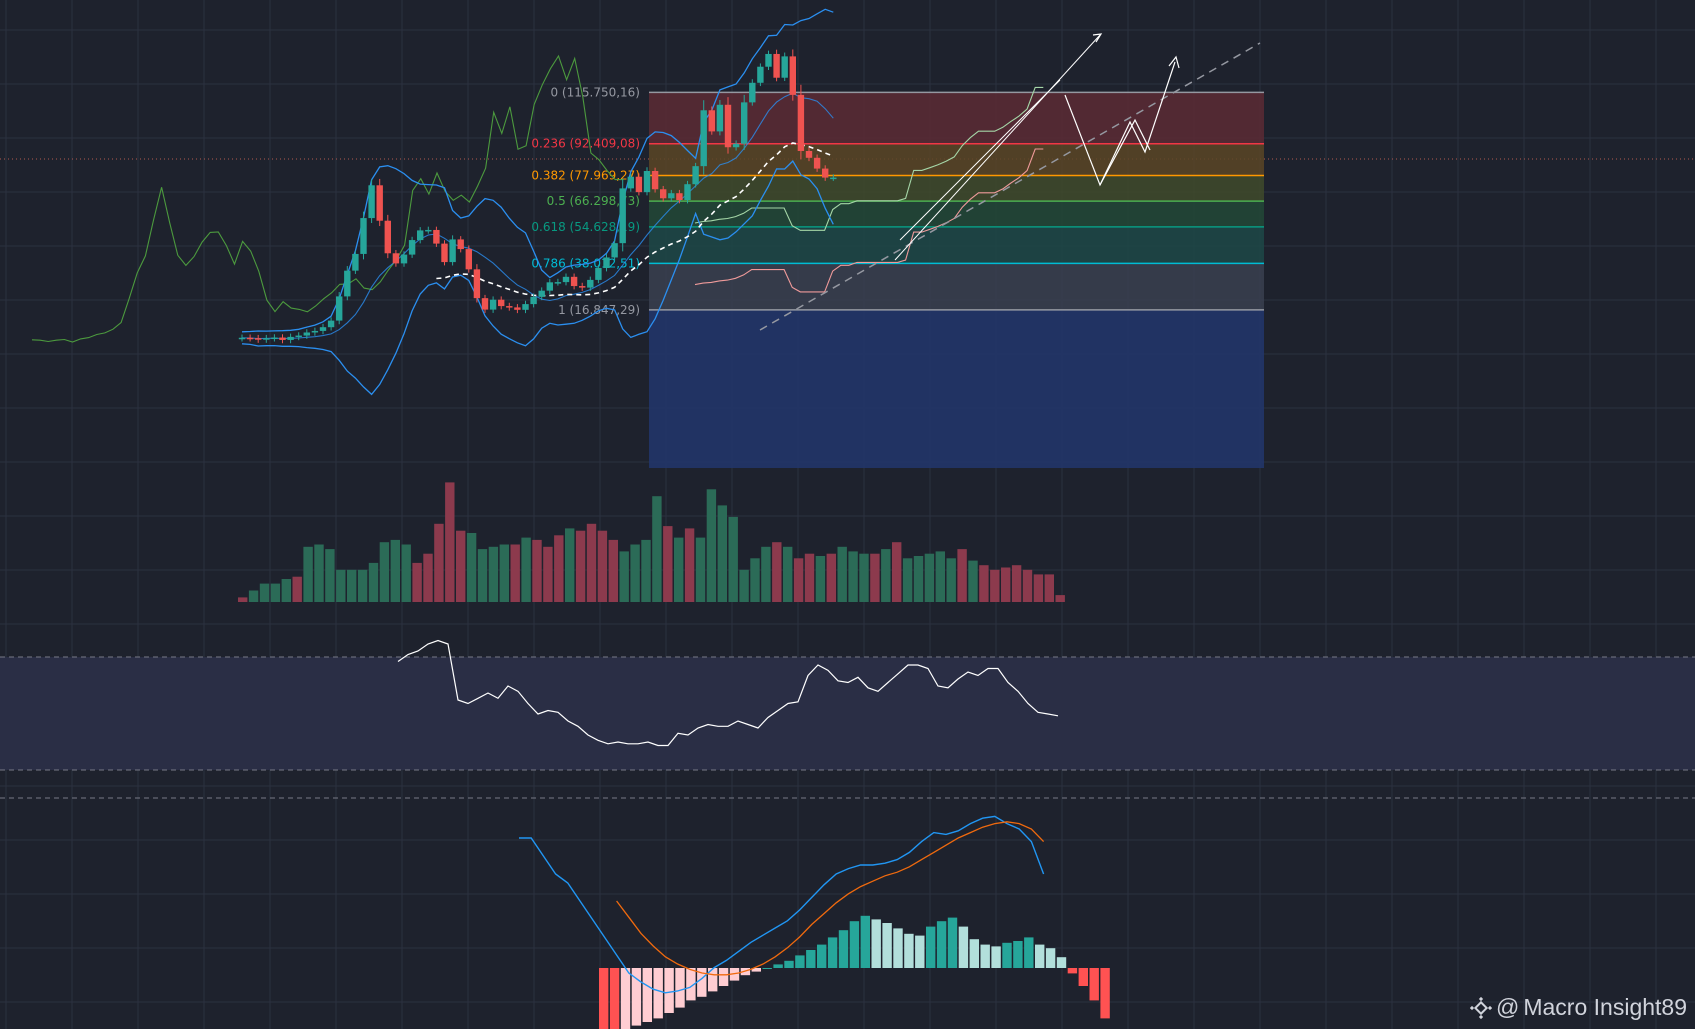  Describe the element at coordinates (537, 196) in the screenshot. I see `candlestick-series` at that location.